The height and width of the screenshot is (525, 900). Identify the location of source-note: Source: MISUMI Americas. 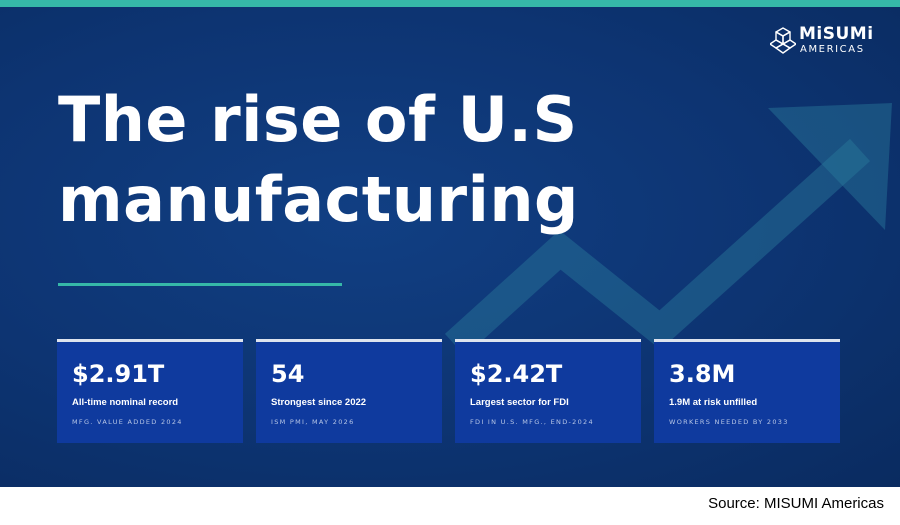
(796, 503).